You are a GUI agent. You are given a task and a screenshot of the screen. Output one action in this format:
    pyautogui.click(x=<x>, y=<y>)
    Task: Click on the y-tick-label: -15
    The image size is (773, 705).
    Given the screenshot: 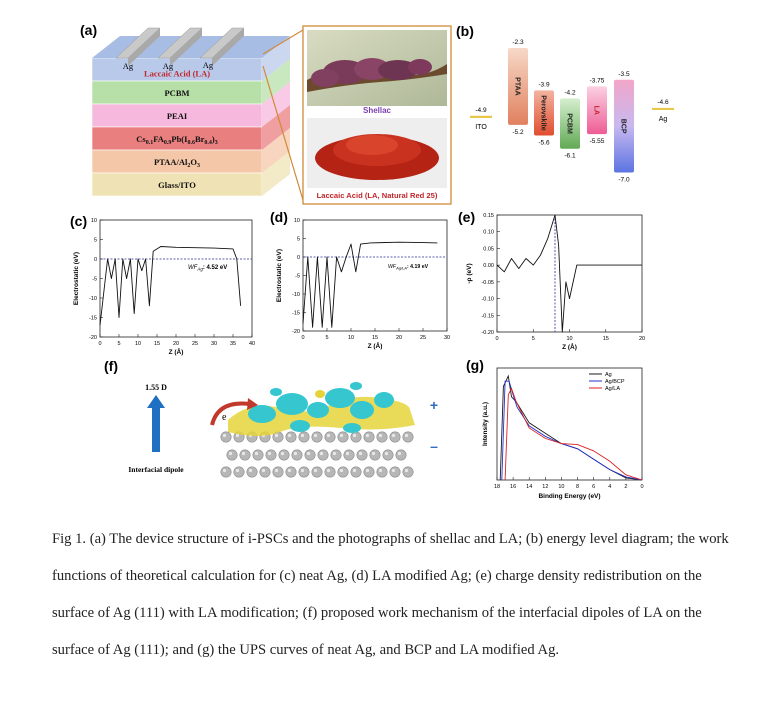 What is the action you would take?
    pyautogui.click(x=93, y=319)
    